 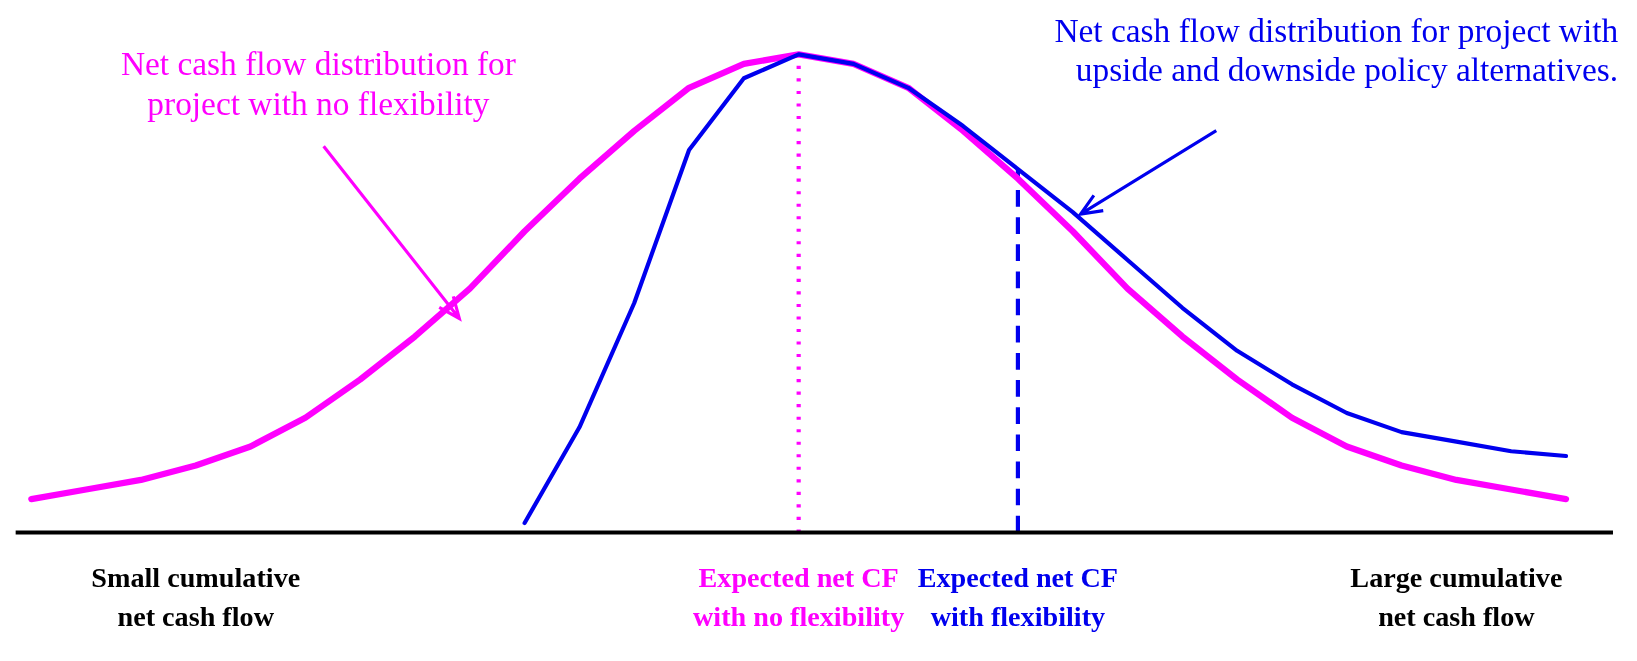 I want to click on x-tick-label: Large cumulative net cash flow, so click(x=1456, y=597).